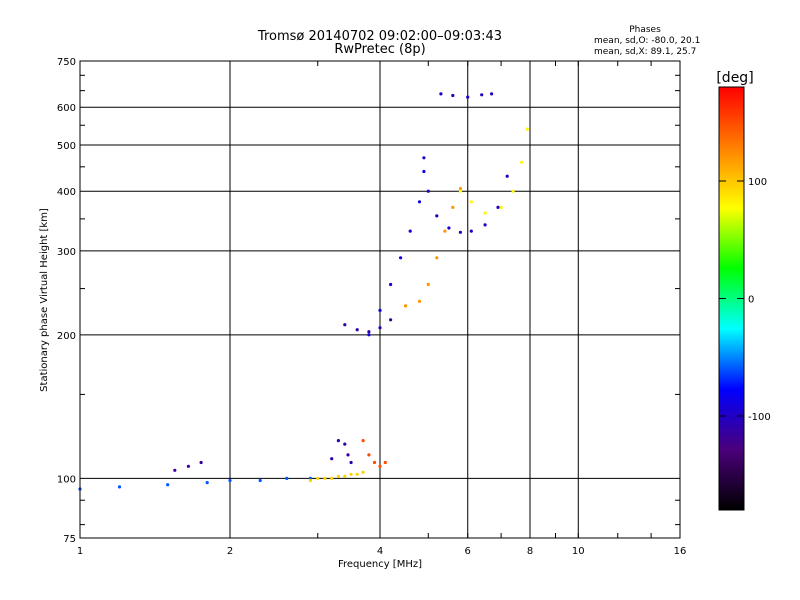  What do you see at coordinates (468, 551) in the screenshot?
I see `x-tick-label: 6` at bounding box center [468, 551].